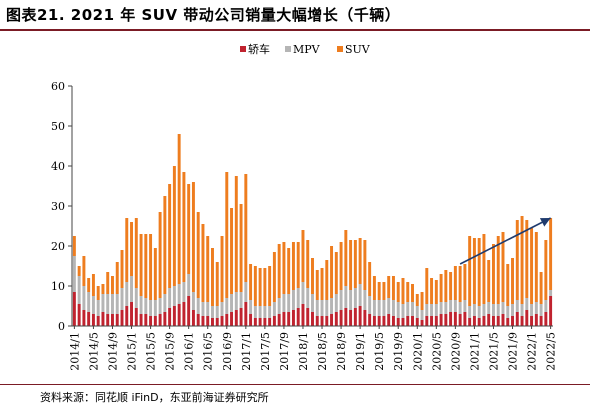  What do you see at coordinates (493, 351) in the screenshot?
I see `x-tick-label: 2021/5` at bounding box center [493, 351].